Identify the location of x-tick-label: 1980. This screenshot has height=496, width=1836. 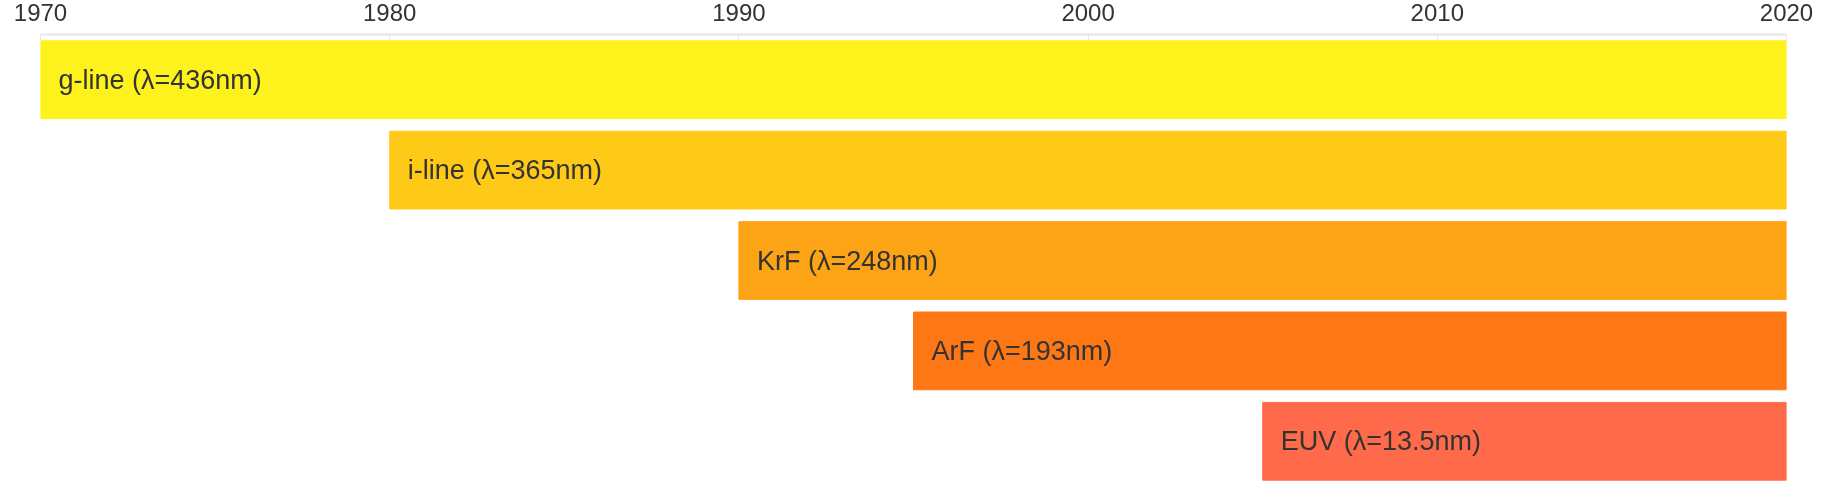
(390, 13).